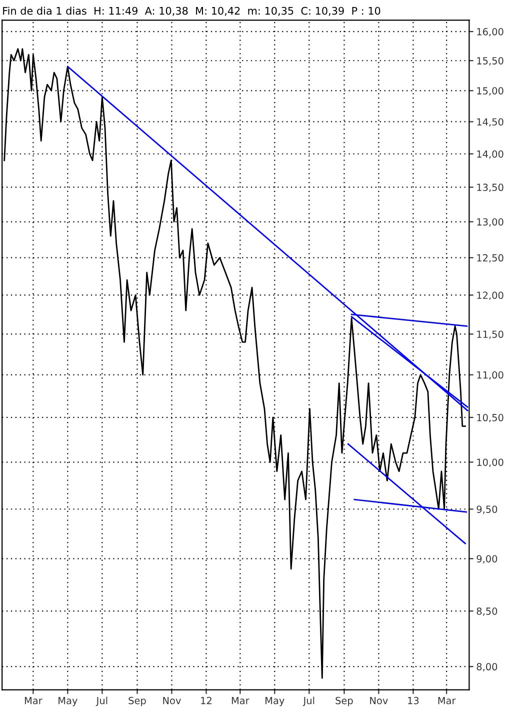  Describe the element at coordinates (487, 559) in the screenshot. I see `y-tick-label: 9,00` at that location.